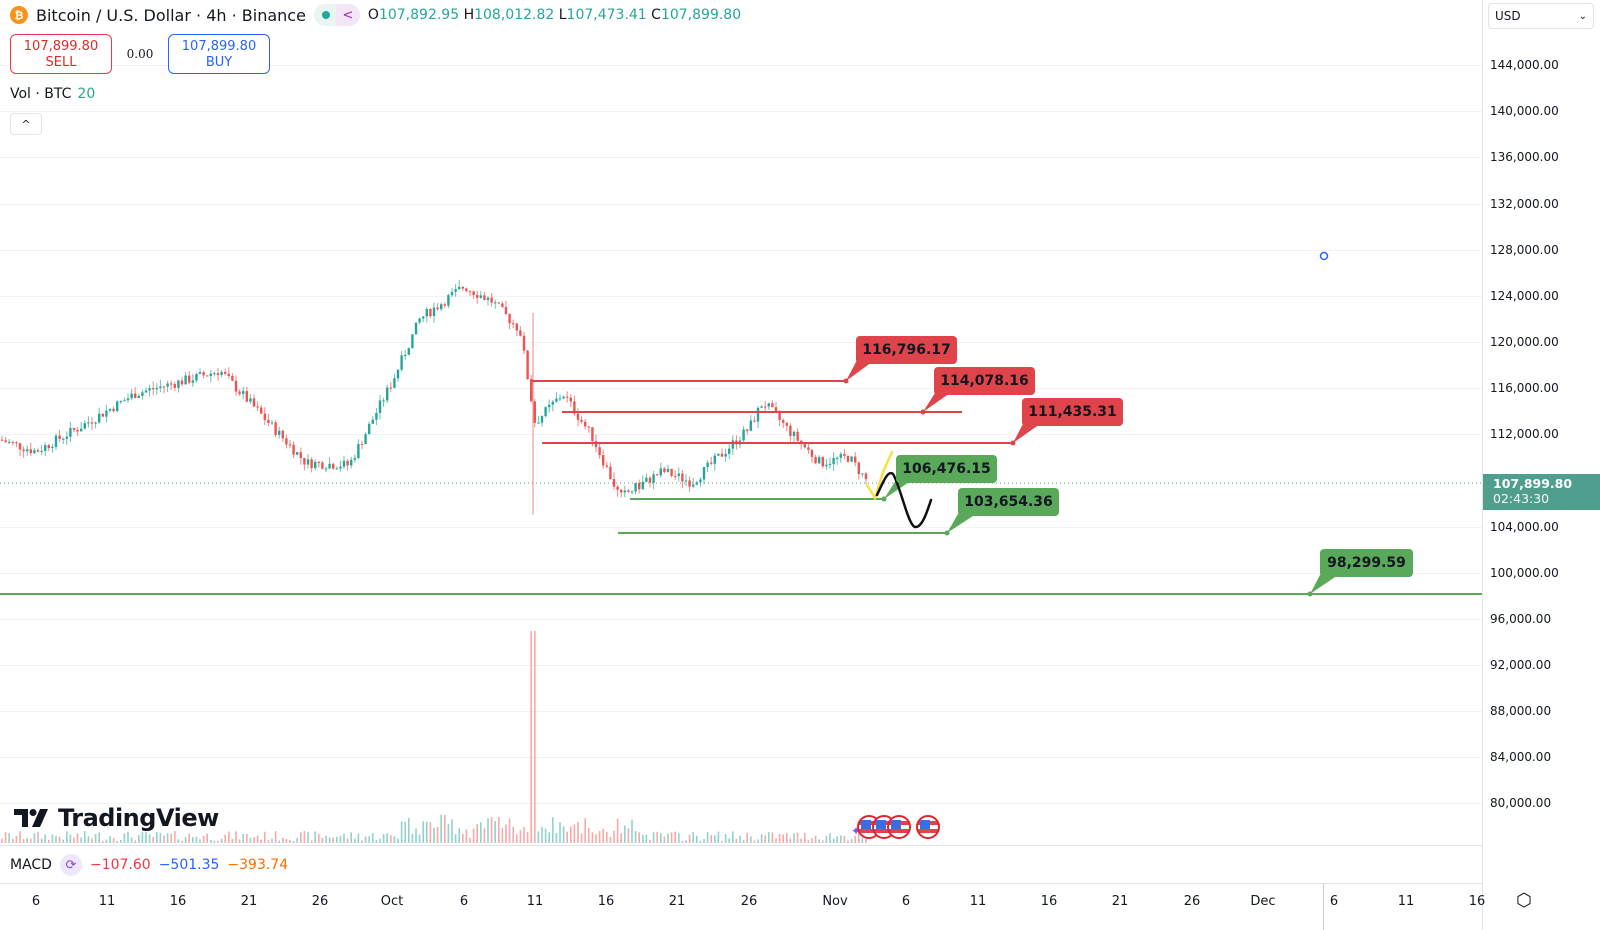 This screenshot has width=1600, height=930. I want to click on support-label-1: 106,476.15, so click(946, 469).